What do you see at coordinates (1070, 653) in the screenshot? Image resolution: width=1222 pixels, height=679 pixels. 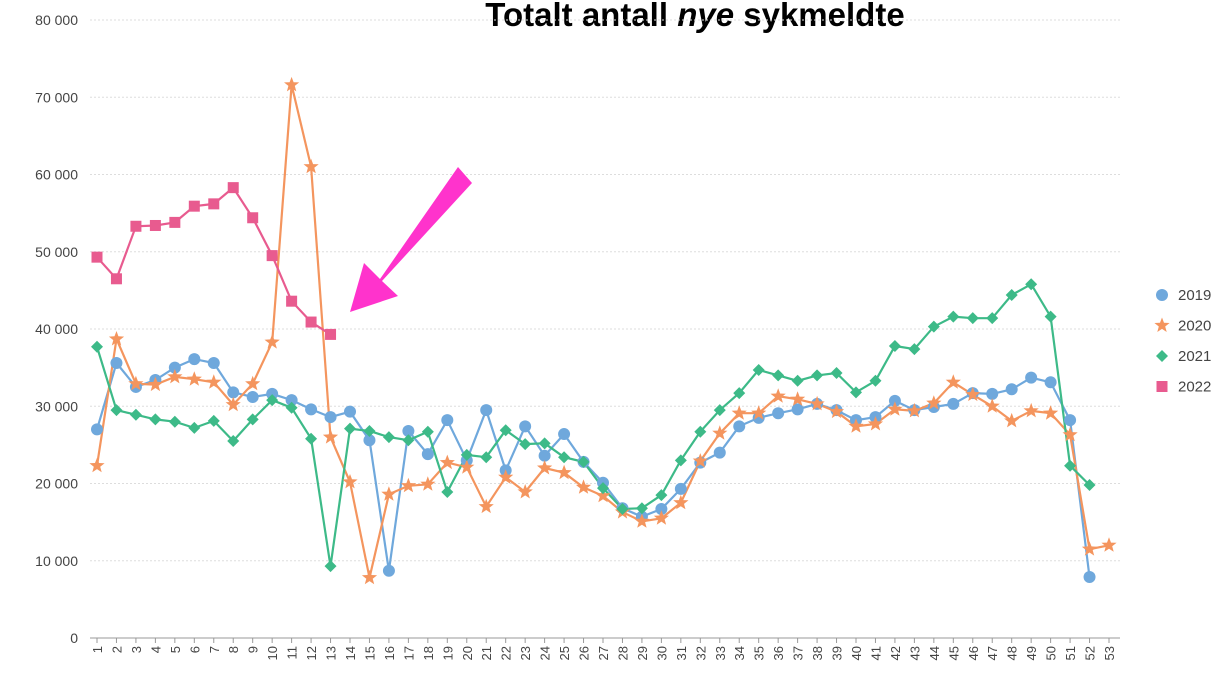 I see `x-tick-label: 51` at bounding box center [1070, 653].